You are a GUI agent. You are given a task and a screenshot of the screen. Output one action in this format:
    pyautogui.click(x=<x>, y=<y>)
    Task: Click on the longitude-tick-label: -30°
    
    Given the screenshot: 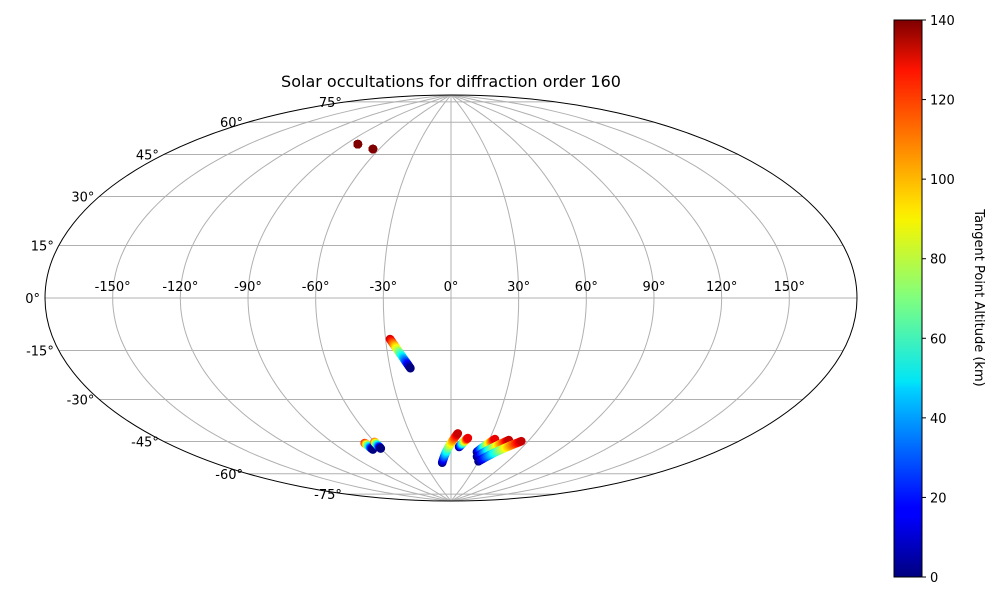 What is the action you would take?
    pyautogui.click(x=383, y=287)
    